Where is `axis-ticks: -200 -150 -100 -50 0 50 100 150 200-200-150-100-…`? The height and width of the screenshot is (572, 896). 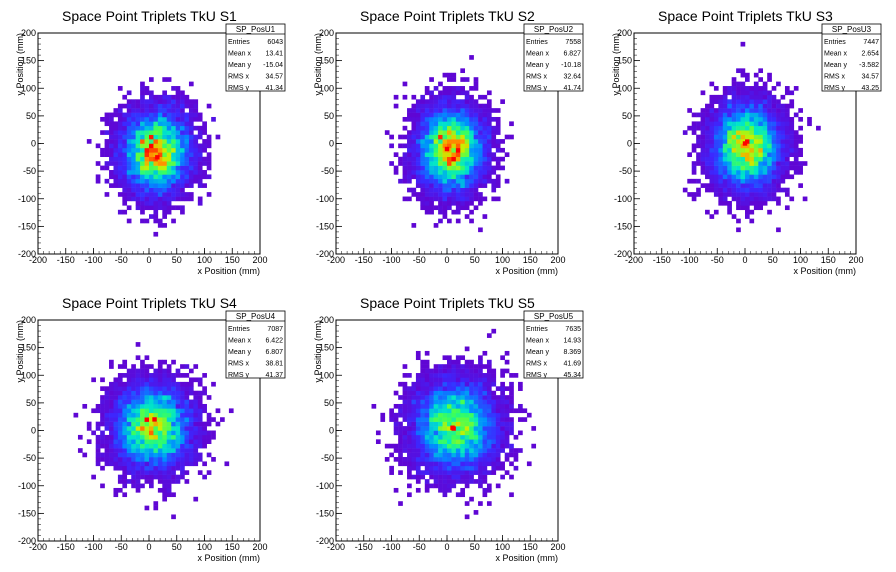
axis-ticks: -200 -150 -100 -50 0 50 100 150 200-200-150-100-… is located at coordinates (441, 146).